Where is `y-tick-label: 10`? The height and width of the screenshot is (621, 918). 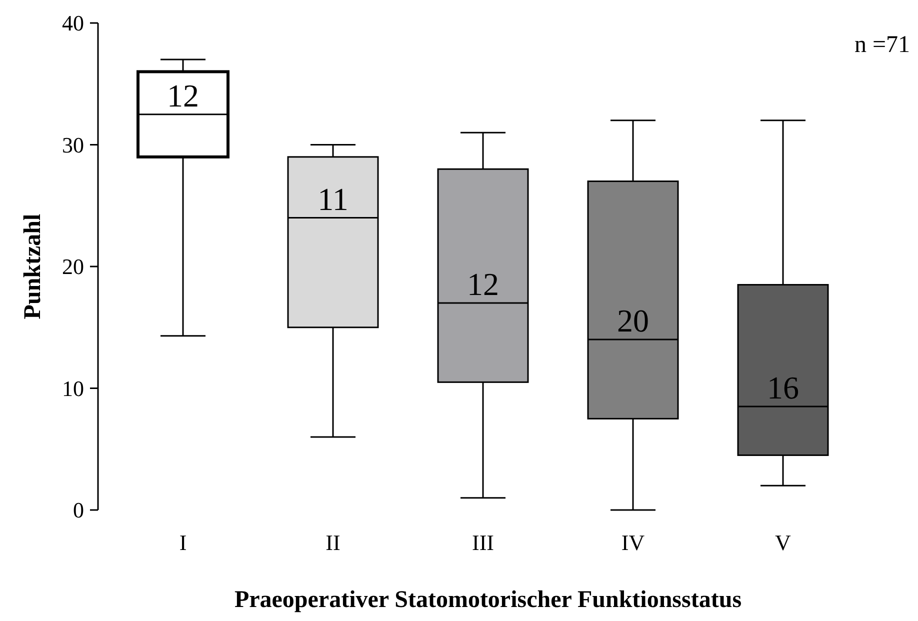
y-tick-label: 10 is located at coordinates (73, 388).